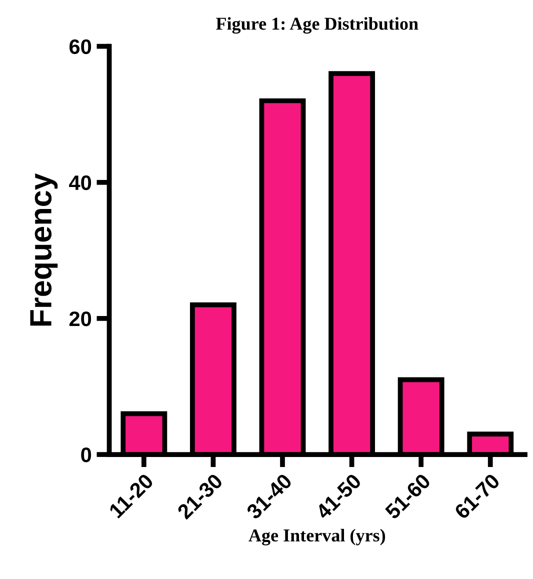  What do you see at coordinates (317, 537) in the screenshot?
I see `x-axis-title: Age Interval (yrs)` at bounding box center [317, 537].